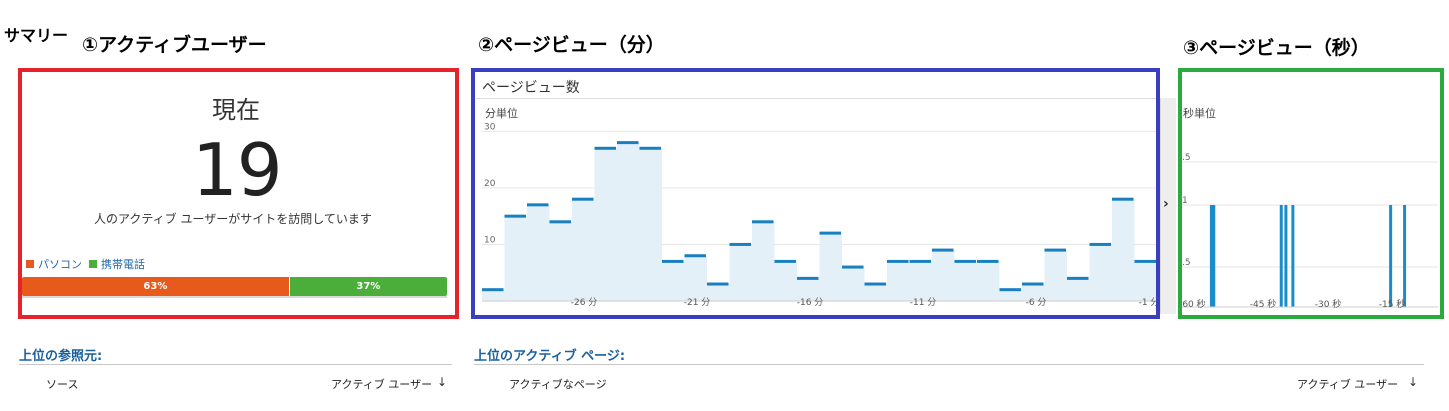 The width and height of the screenshot is (1449, 411). I want to click on top-active-pages-title: 上位のアクティブ ページ:, so click(550, 356).